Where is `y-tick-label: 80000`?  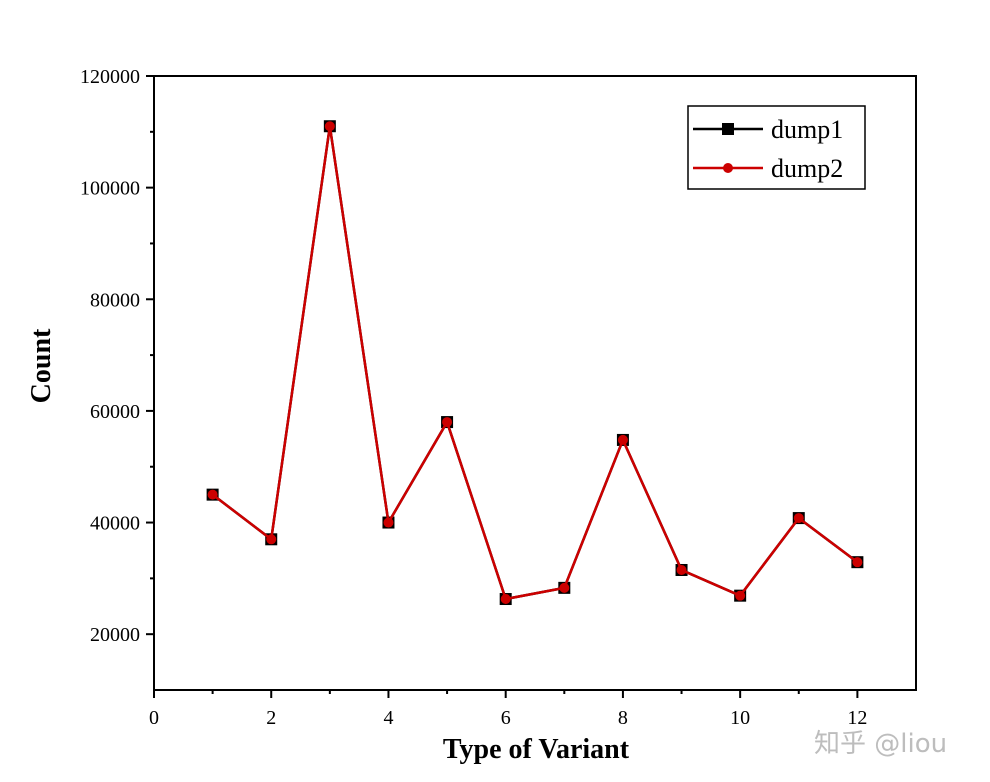 y-tick-label: 80000 is located at coordinates (115, 300).